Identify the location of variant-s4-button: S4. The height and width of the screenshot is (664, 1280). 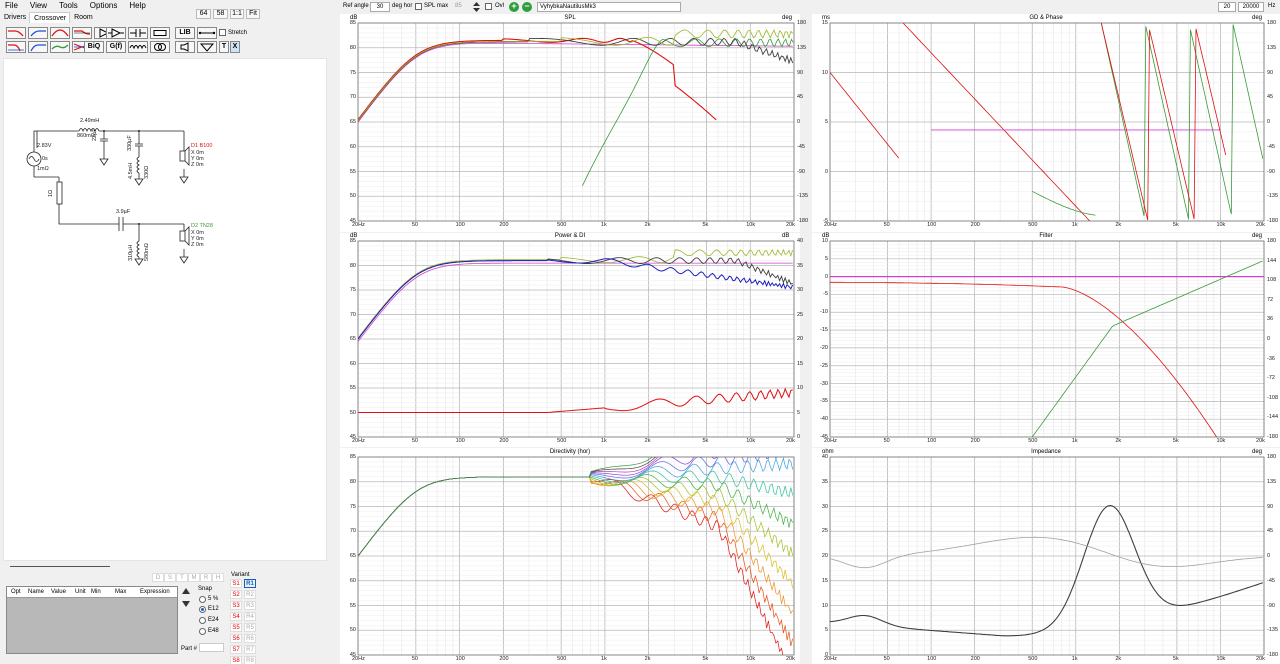
(236, 616).